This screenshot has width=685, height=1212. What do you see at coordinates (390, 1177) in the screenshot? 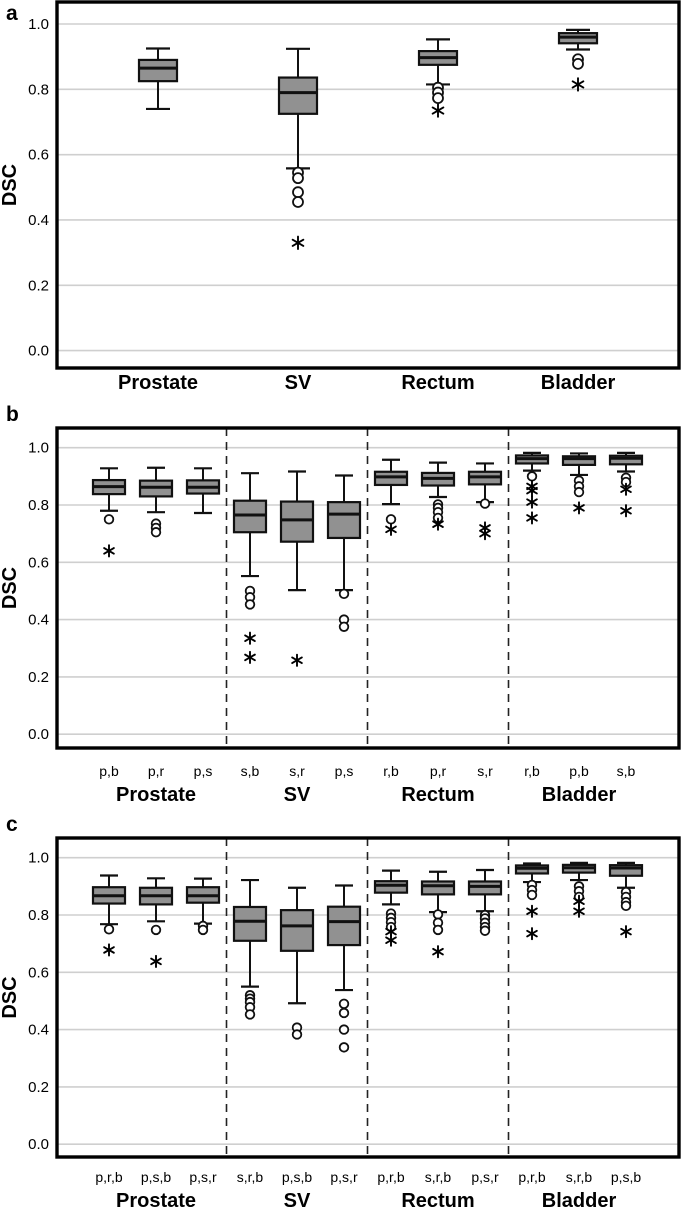
I see `box-sublabel: p,r,b` at bounding box center [390, 1177].